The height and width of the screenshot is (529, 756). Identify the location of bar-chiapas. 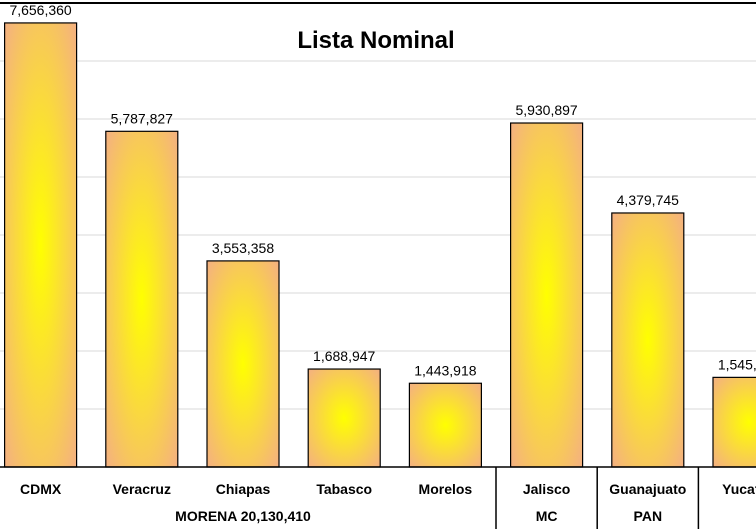
(243, 364).